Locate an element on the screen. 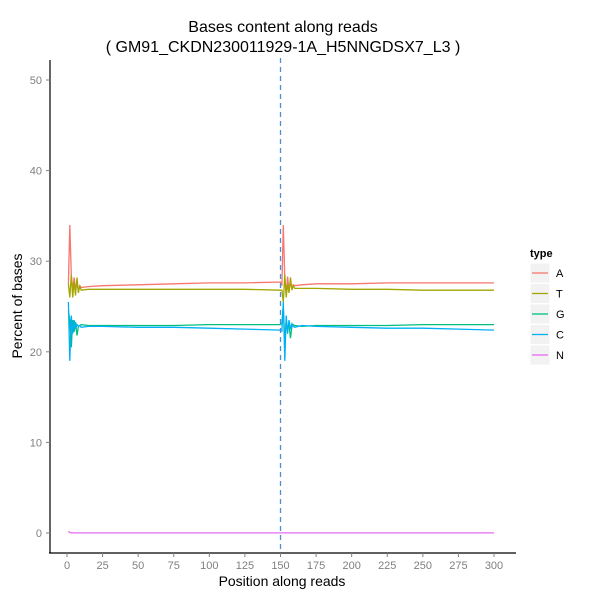 This screenshot has width=600, height=600. chart-title: Bases content along reads is located at coordinates (282, 27).